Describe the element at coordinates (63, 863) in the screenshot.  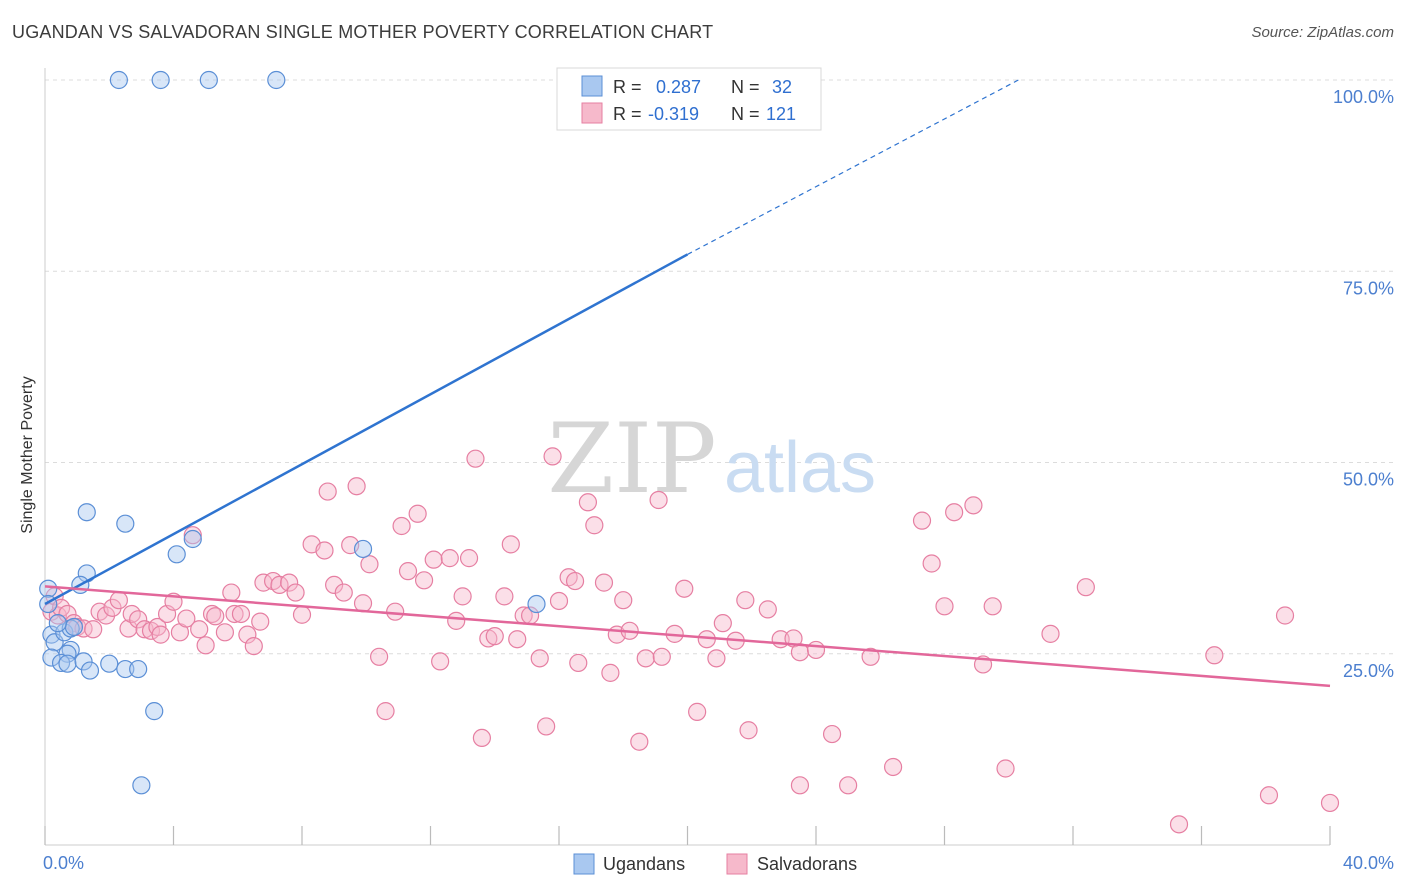
I see `x-tick-label-0: 0.0%` at that location.